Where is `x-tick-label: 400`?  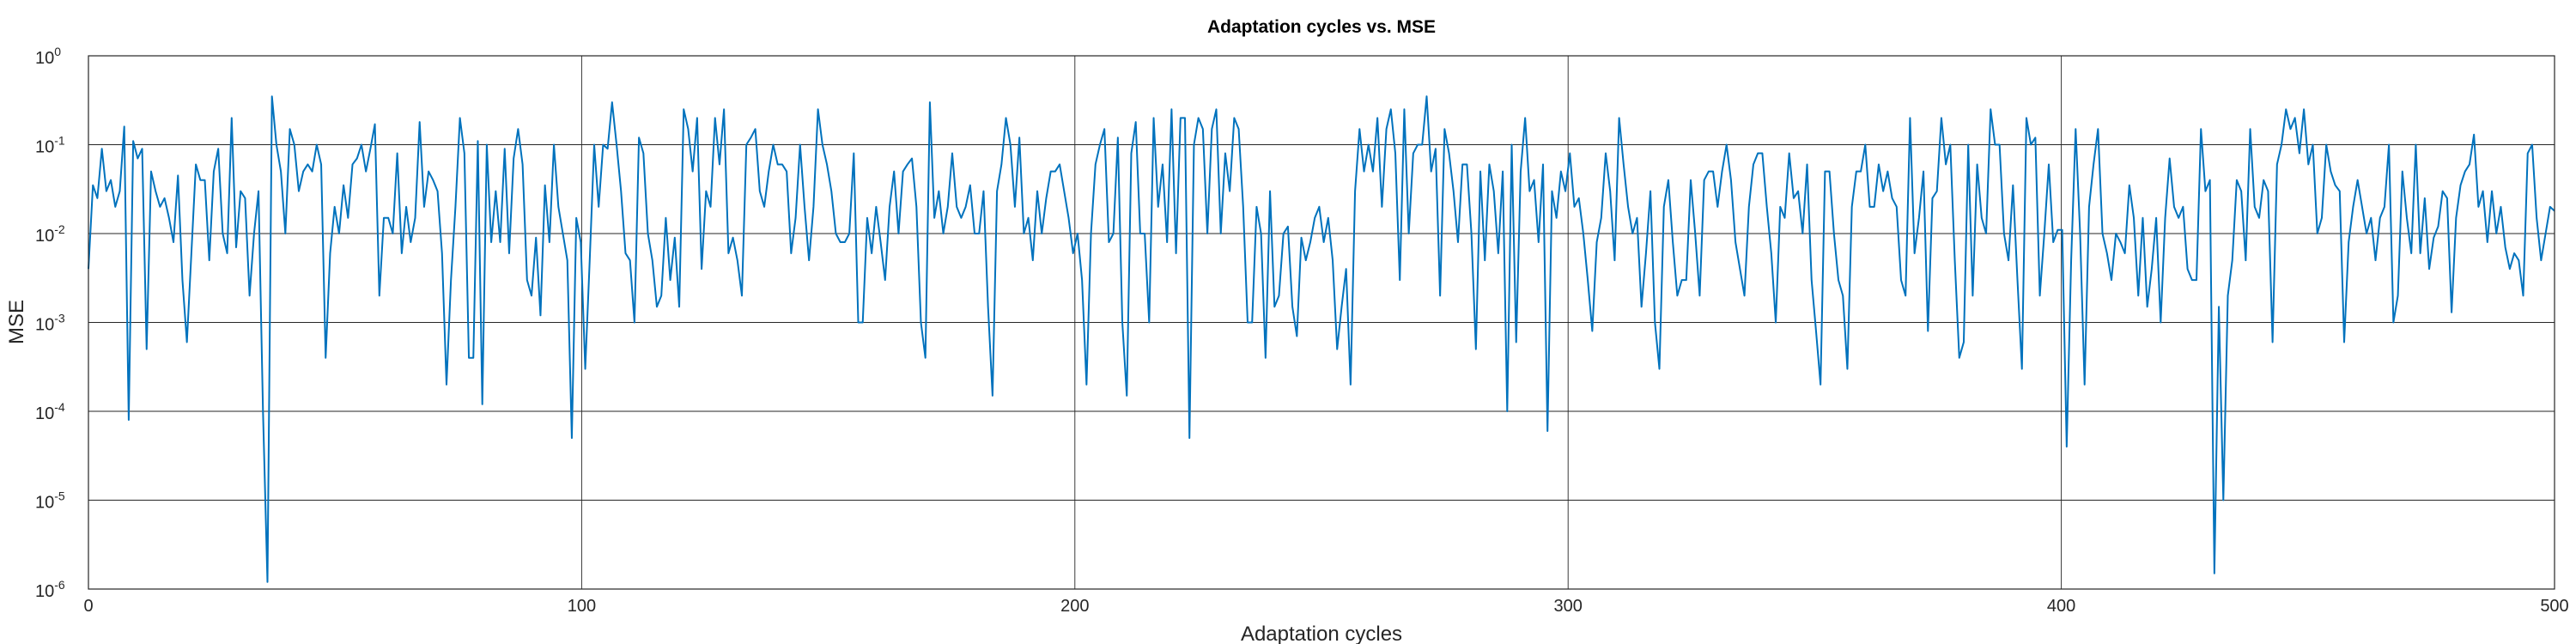 x-tick-label: 400 is located at coordinates (2061, 607).